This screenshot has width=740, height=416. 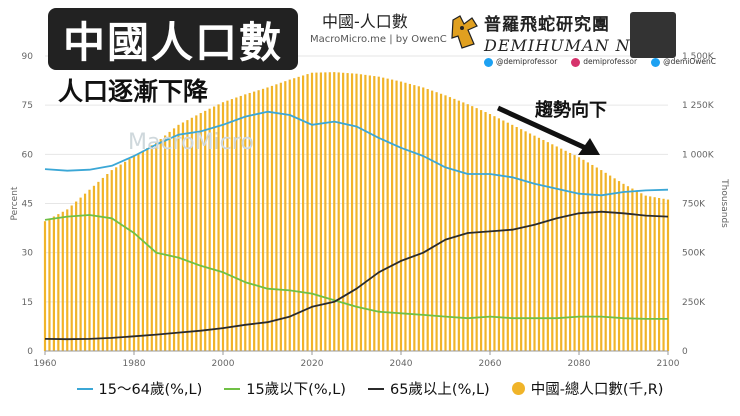 I want to click on y-left-tick-label: 15, so click(x=27, y=303).